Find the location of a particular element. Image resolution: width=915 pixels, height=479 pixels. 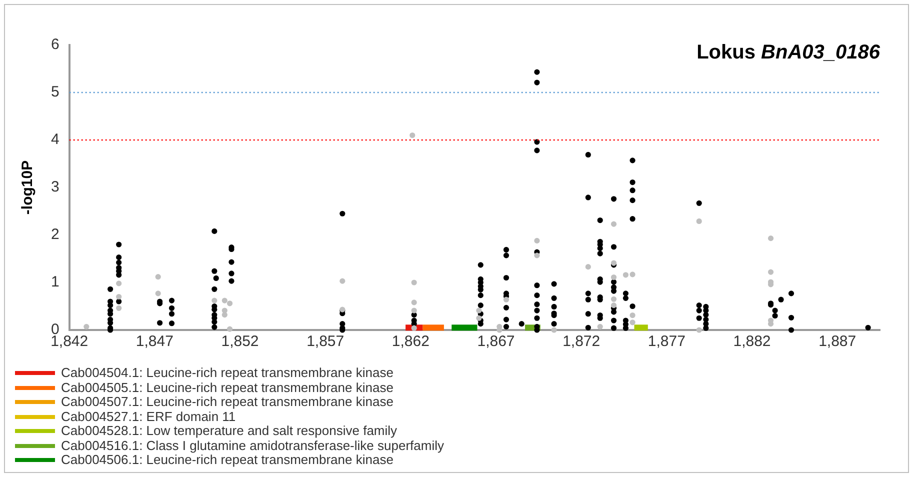

x-tick-label: 1,877 is located at coordinates (667, 341).